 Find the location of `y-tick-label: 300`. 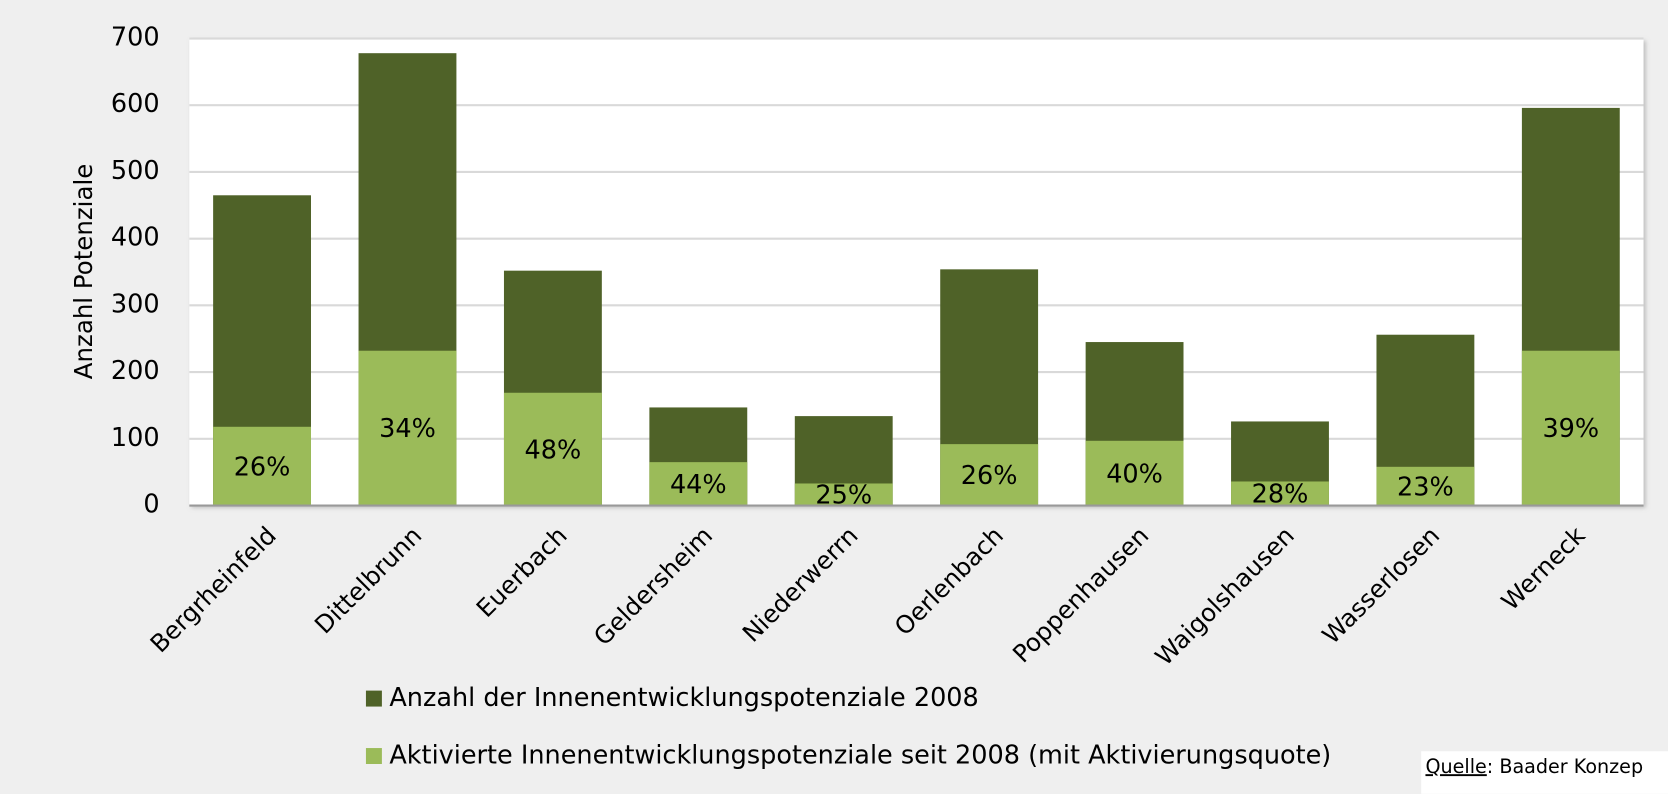

y-tick-label: 300 is located at coordinates (135, 304).